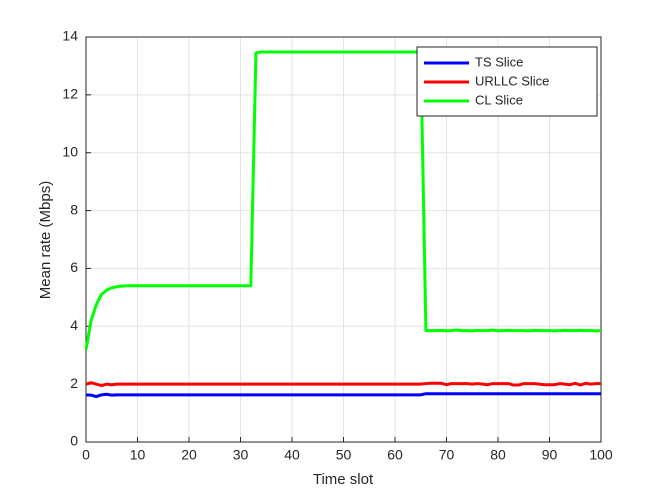  What do you see at coordinates (70, 36) in the screenshot?
I see `y-tick-label: 14` at bounding box center [70, 36].